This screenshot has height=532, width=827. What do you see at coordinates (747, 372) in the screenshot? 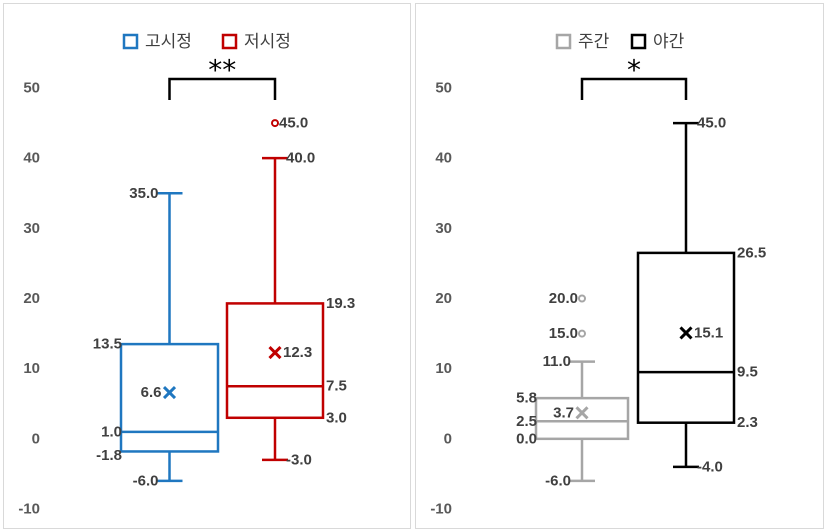
I see `label-median: 9.5` at bounding box center [747, 372].